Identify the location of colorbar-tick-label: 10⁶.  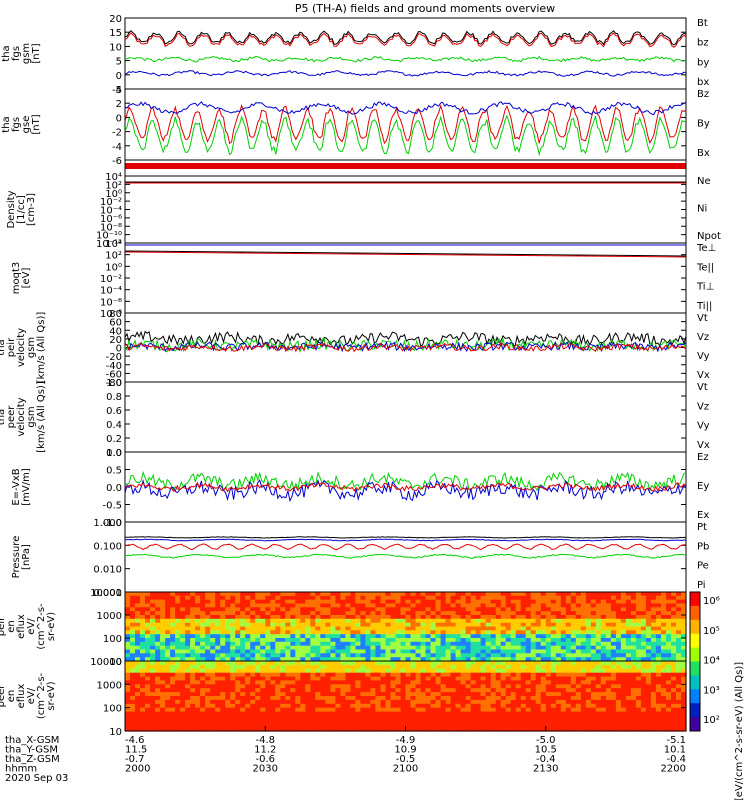
(711, 601).